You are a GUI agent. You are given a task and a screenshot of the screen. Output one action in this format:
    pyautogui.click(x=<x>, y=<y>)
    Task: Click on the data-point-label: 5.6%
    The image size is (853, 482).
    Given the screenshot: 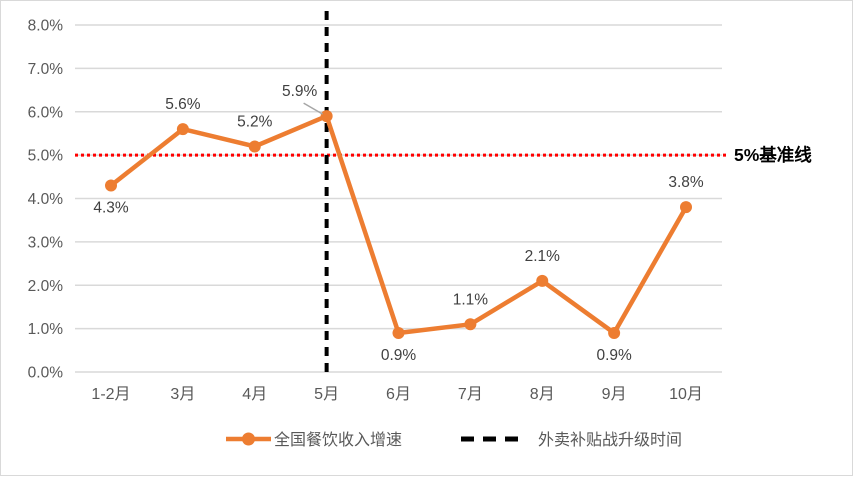 What is the action you would take?
    pyautogui.click(x=183, y=104)
    